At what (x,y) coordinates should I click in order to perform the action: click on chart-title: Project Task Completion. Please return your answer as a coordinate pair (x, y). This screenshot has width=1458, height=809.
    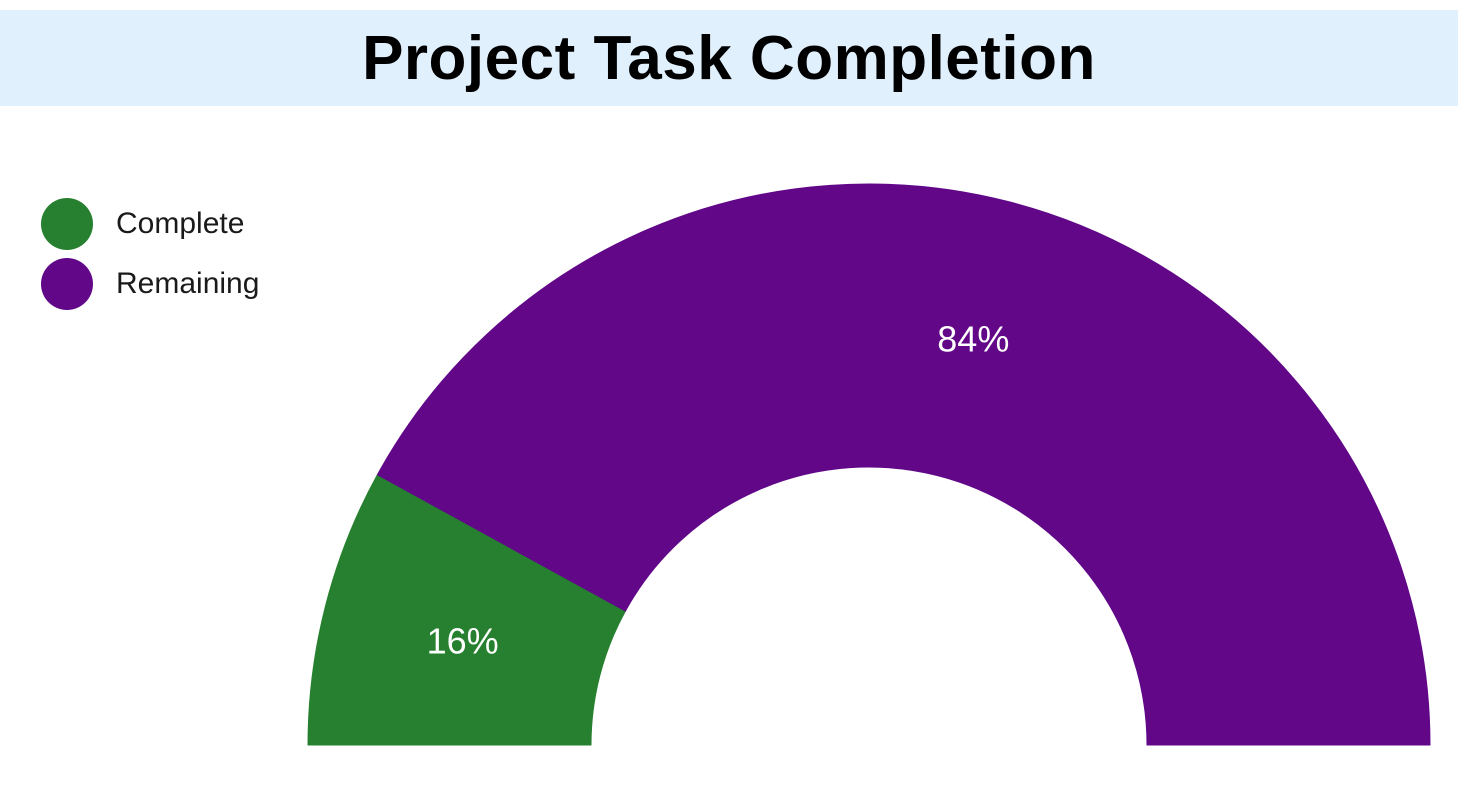
    Looking at the image, I should click on (729, 58).